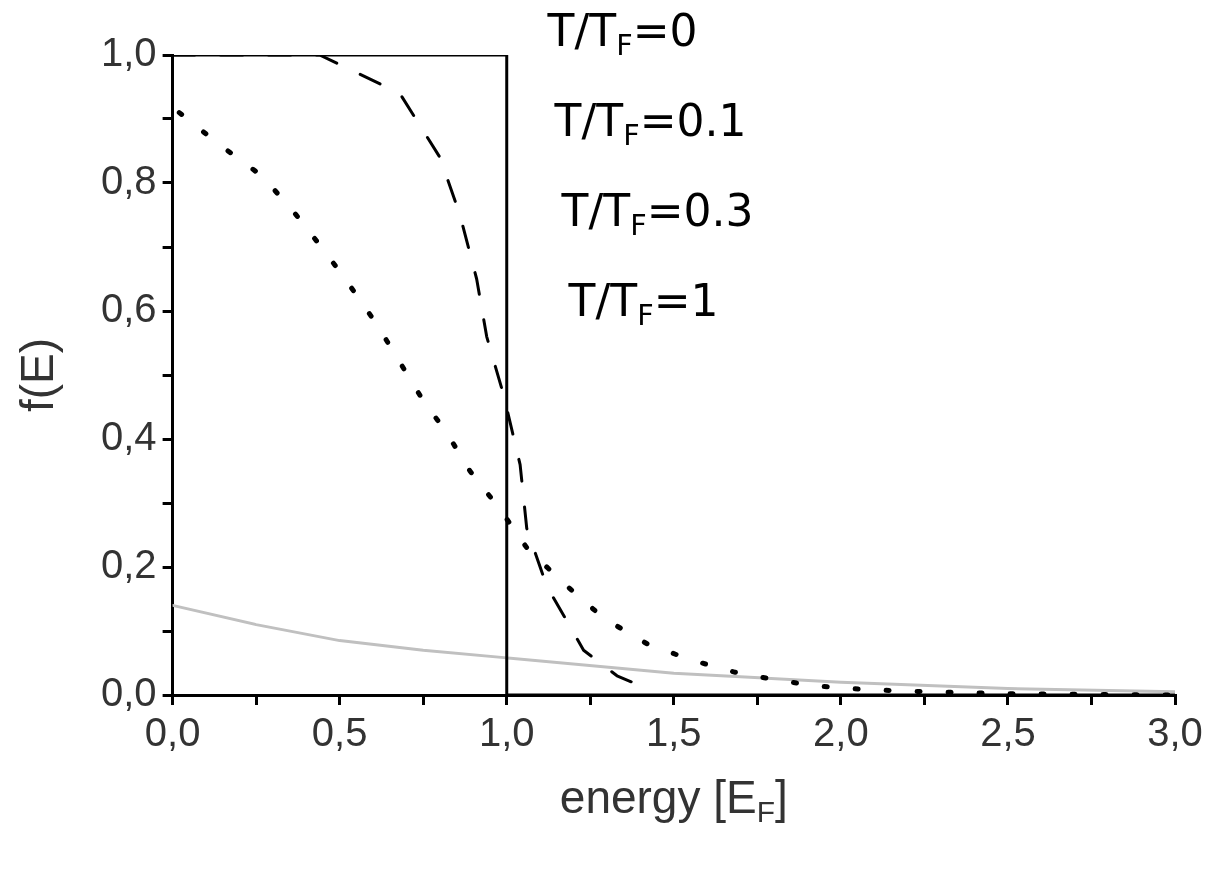  Describe the element at coordinates (643, 303) in the screenshot. I see `annotation: T/T$_{F}$=1` at that location.